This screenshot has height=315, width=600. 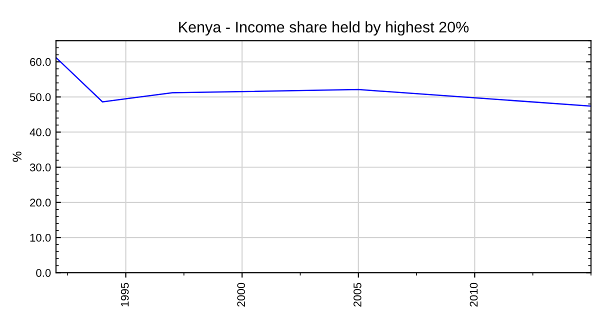 I want to click on x-tick-label: 2010, so click(x=474, y=294).